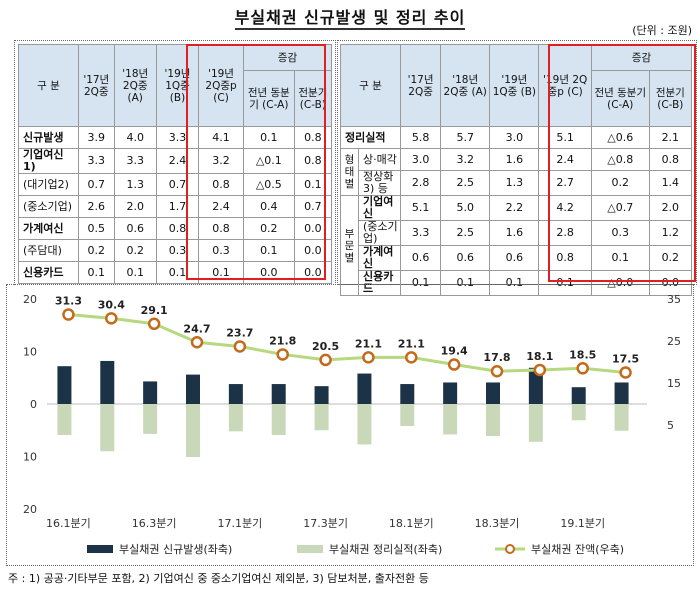 This screenshot has width=700, height=589. Describe the element at coordinates (465, 159) in the screenshot. I see `table-cell: 3.2` at that location.